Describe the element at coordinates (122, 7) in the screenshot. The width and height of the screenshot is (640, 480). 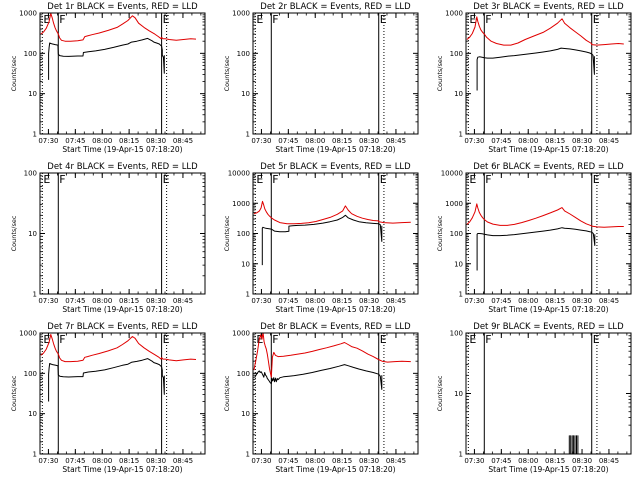
I see `panel-title: Det 1r BLACK = Events, RED = LLD` at that location.